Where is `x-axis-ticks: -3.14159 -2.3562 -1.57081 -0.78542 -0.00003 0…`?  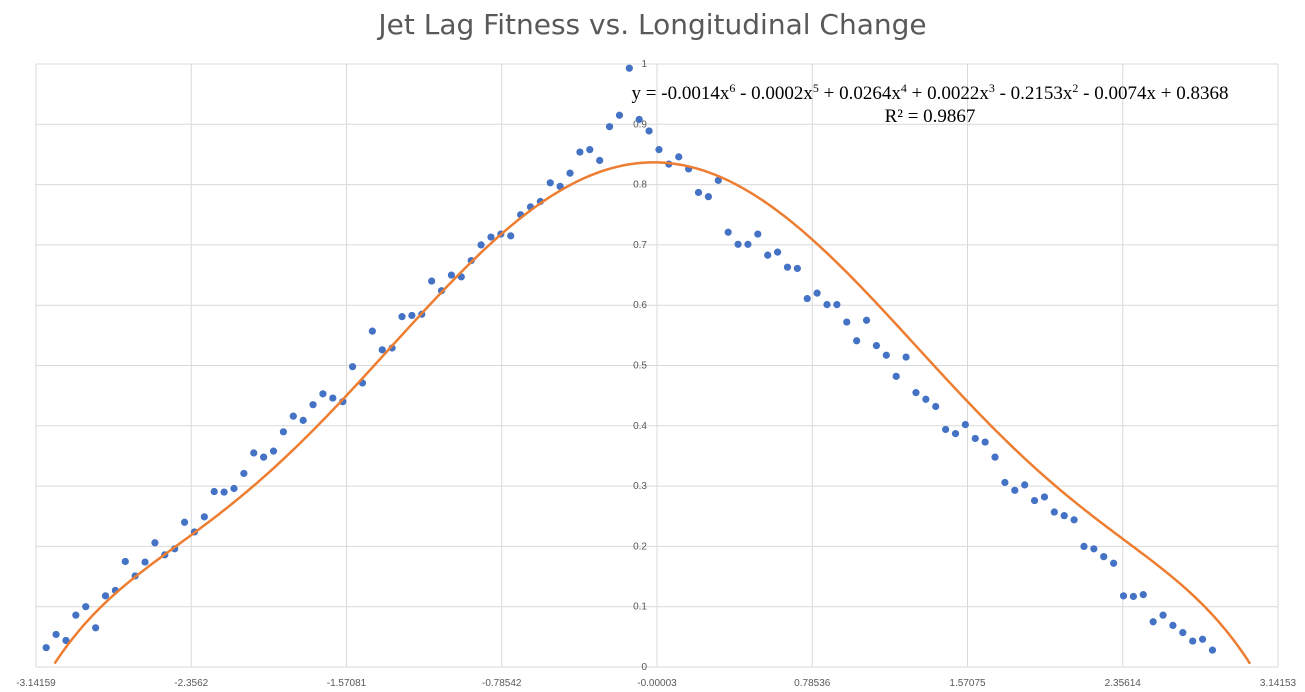 x-axis-ticks: -3.14159 -2.3562 -1.57081 -0.78542 -0.00003 0… is located at coordinates (656, 683).